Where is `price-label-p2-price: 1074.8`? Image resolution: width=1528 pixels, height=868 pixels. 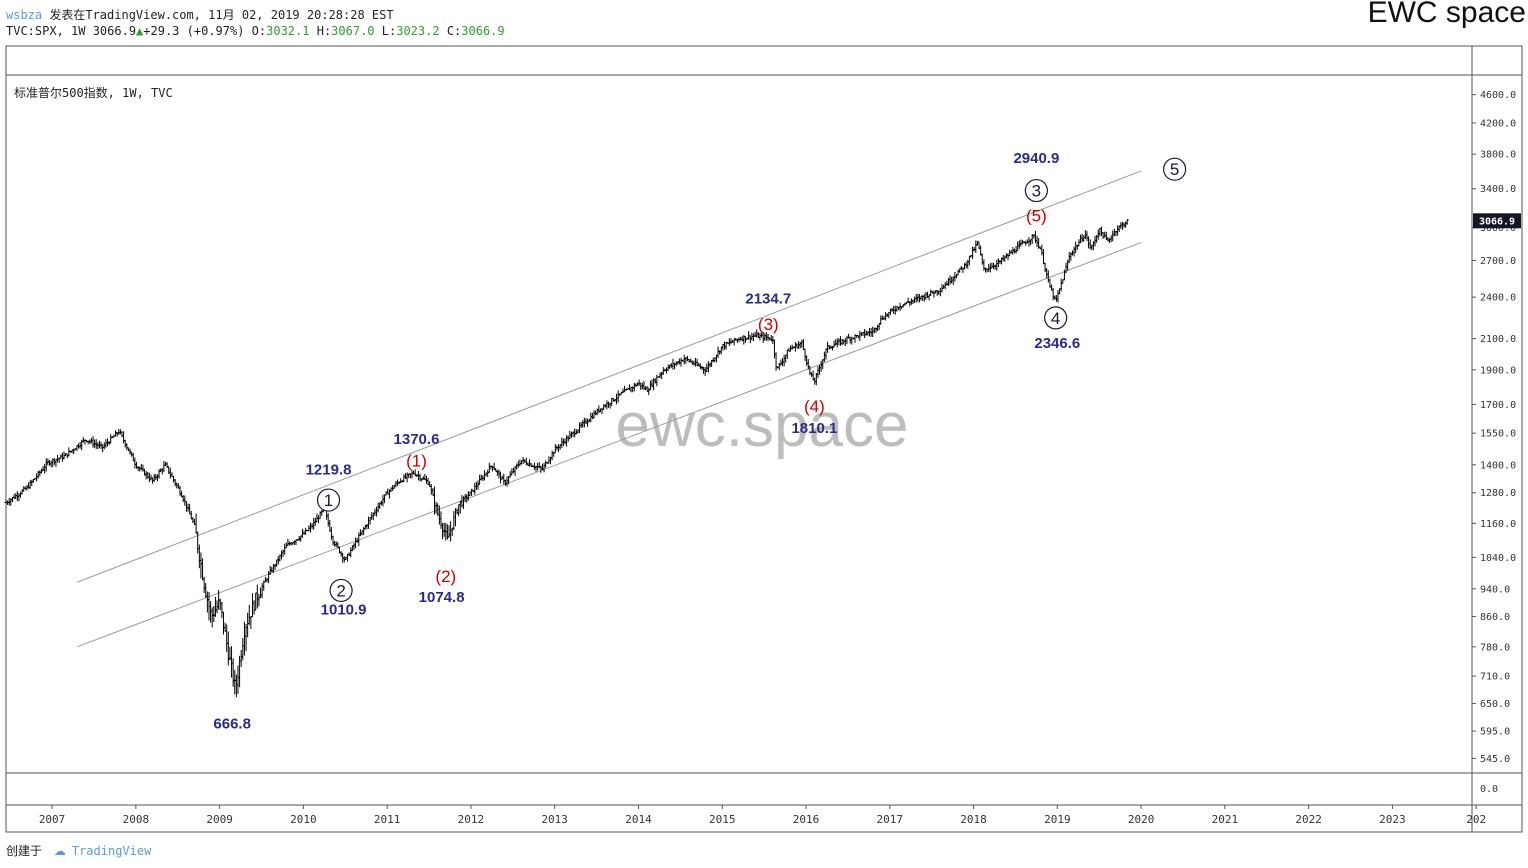 price-label-p2-price: 1074.8 is located at coordinates (442, 597).